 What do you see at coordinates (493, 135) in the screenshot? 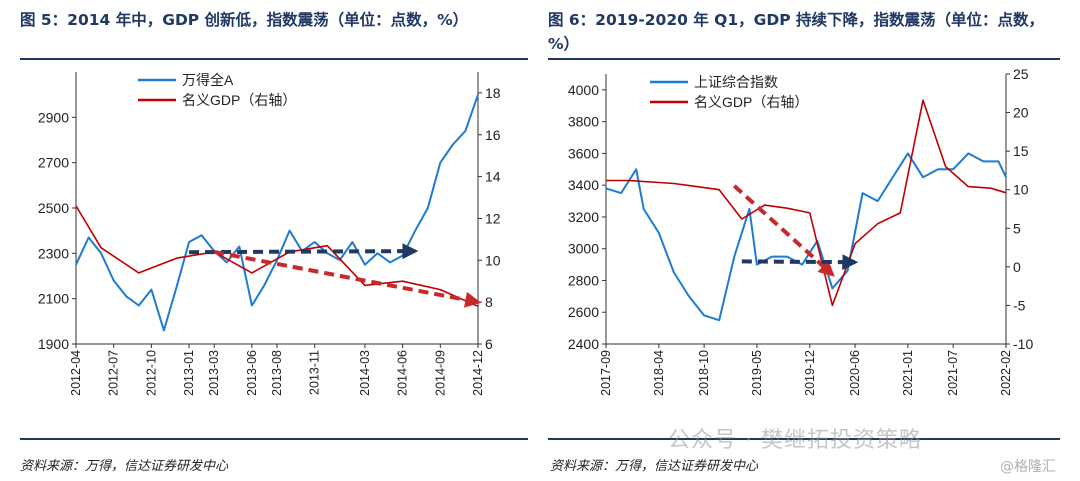
I see `left-right-tick-label: 16` at bounding box center [493, 135].